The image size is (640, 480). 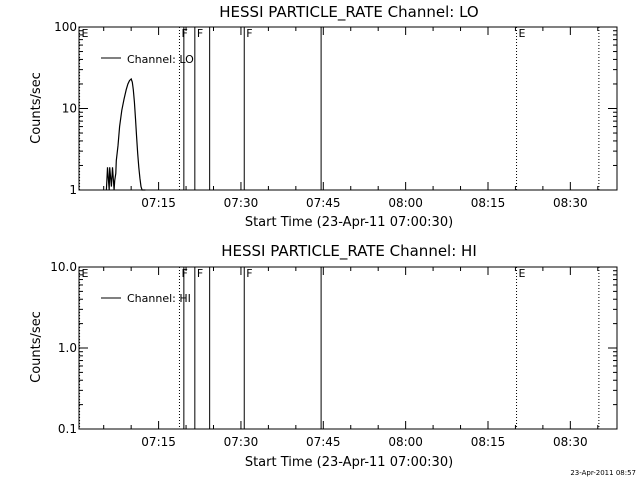 What do you see at coordinates (160, 59) in the screenshot?
I see `legend-label: Channel: LO` at bounding box center [160, 59].